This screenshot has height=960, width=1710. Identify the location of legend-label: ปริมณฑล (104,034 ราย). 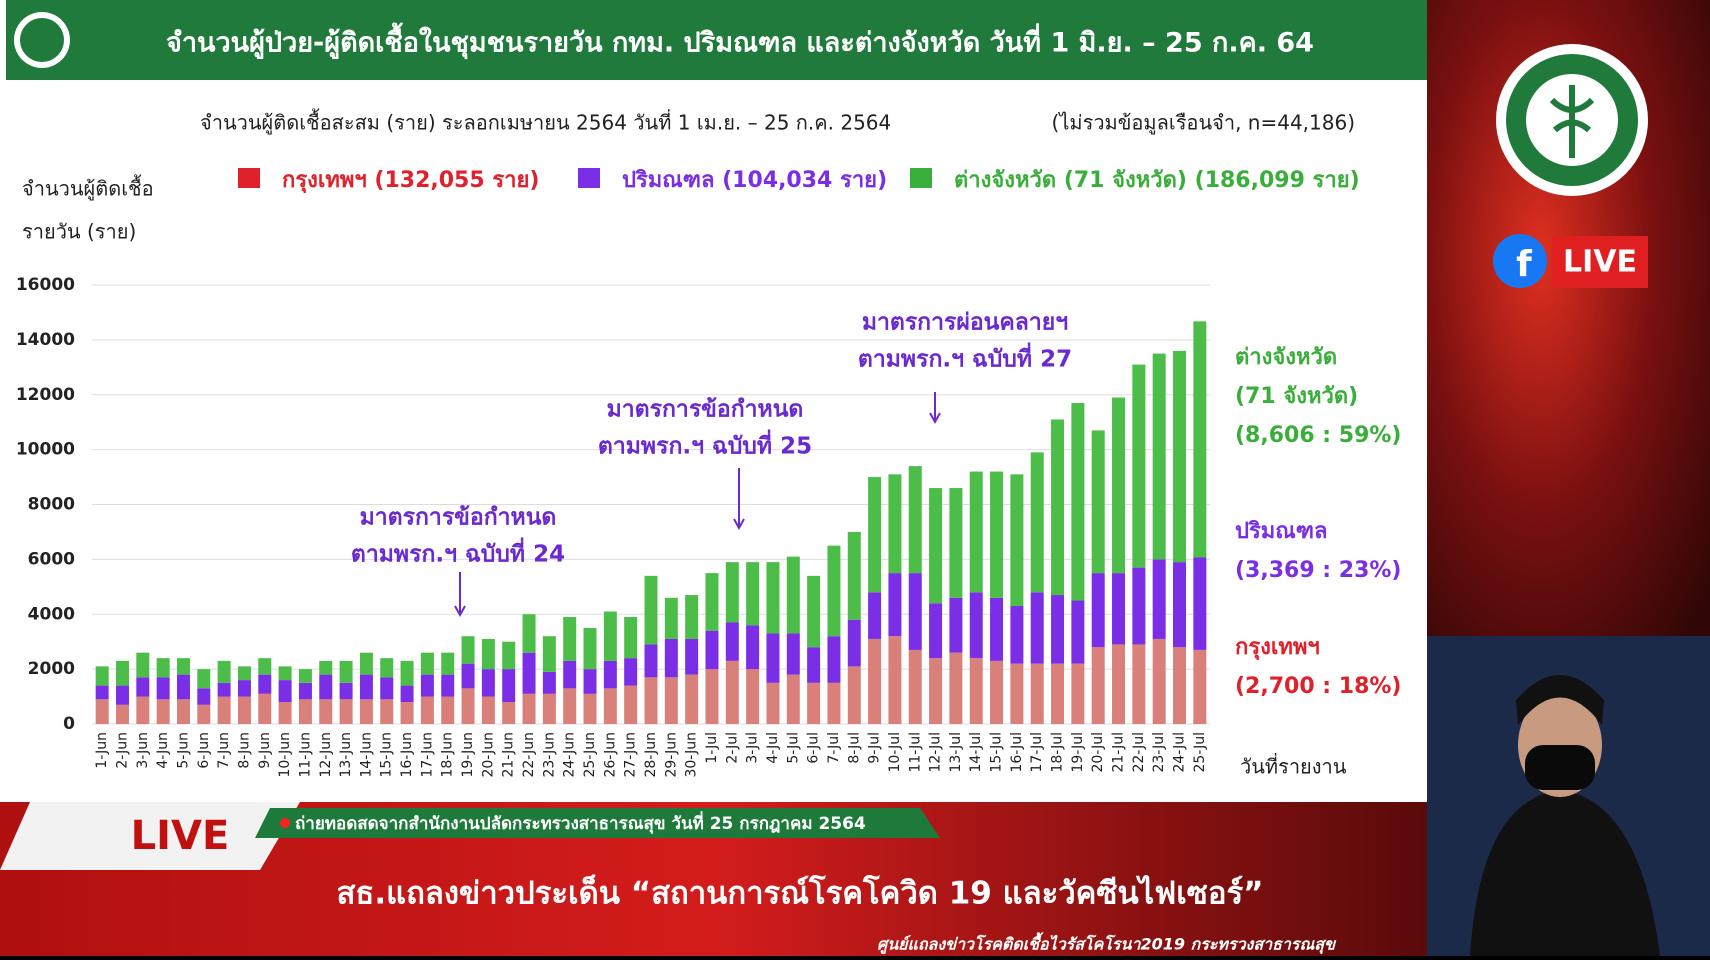
(754, 180).